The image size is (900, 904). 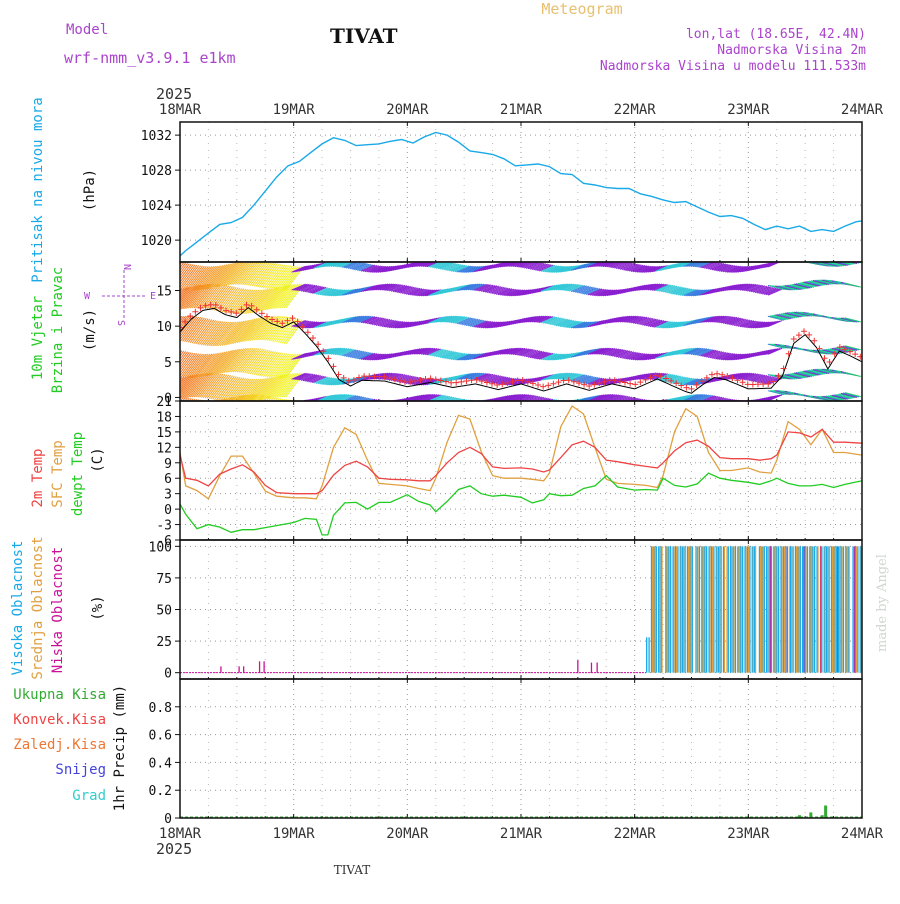 What do you see at coordinates (98, 607) in the screenshot?
I see `cloud-ylabel-4: (%)` at bounding box center [98, 607].